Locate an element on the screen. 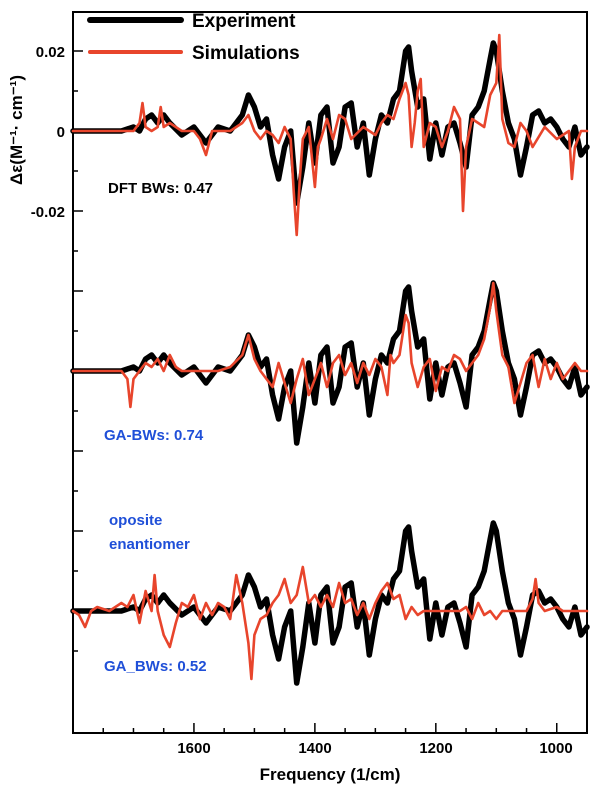 This screenshot has height=792, width=600. x-tick-label-1400: 1400 is located at coordinates (314, 748).